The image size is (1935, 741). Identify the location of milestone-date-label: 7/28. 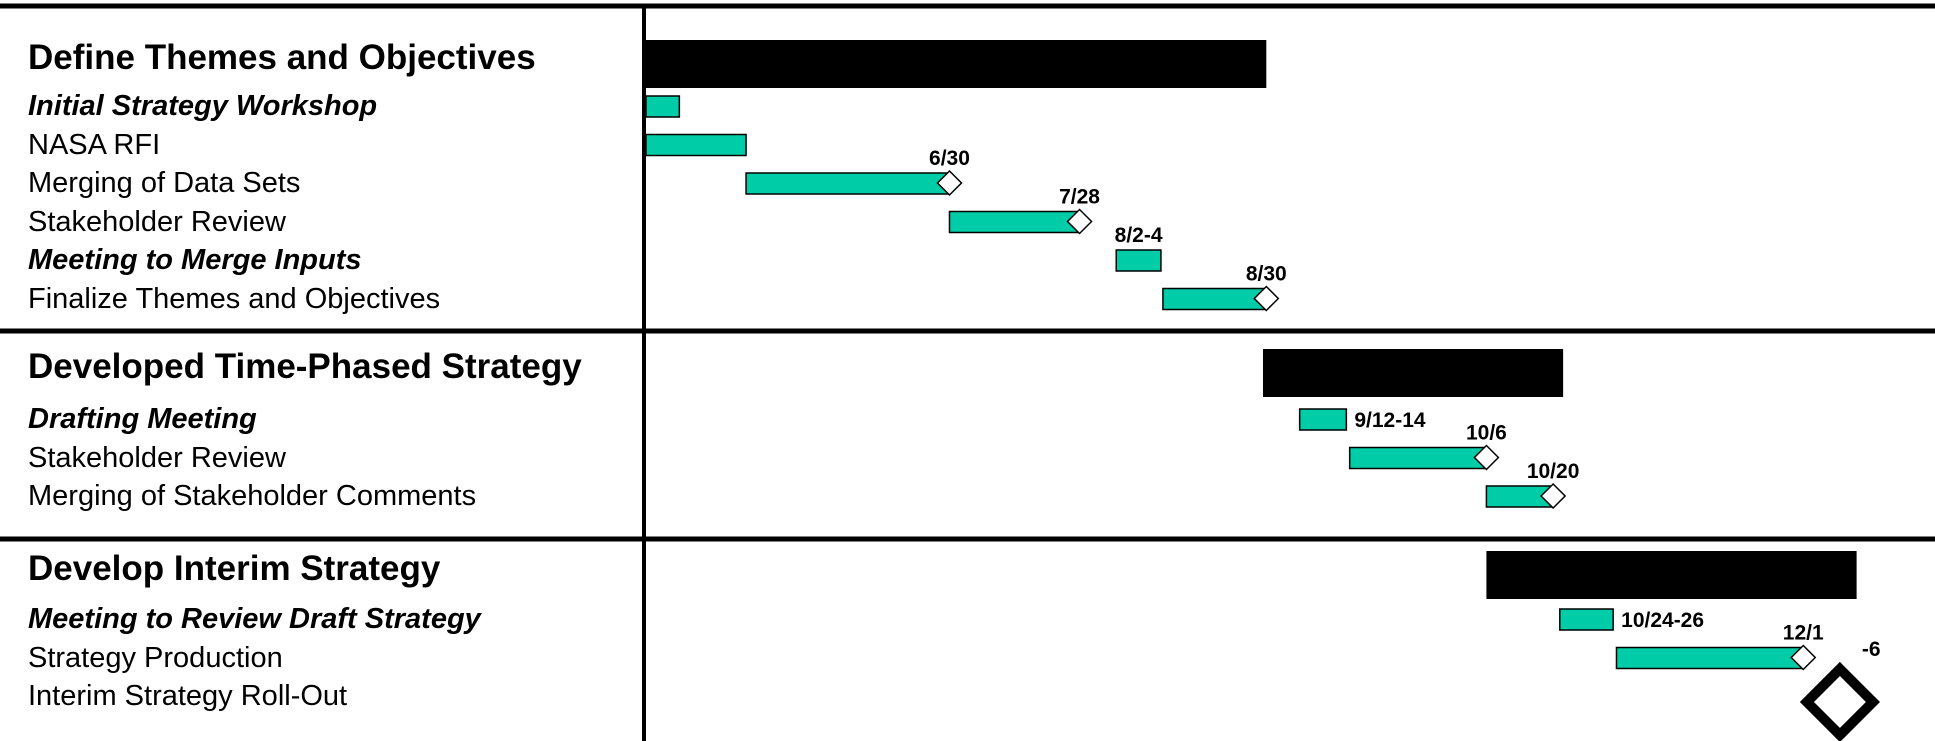
(1079, 197).